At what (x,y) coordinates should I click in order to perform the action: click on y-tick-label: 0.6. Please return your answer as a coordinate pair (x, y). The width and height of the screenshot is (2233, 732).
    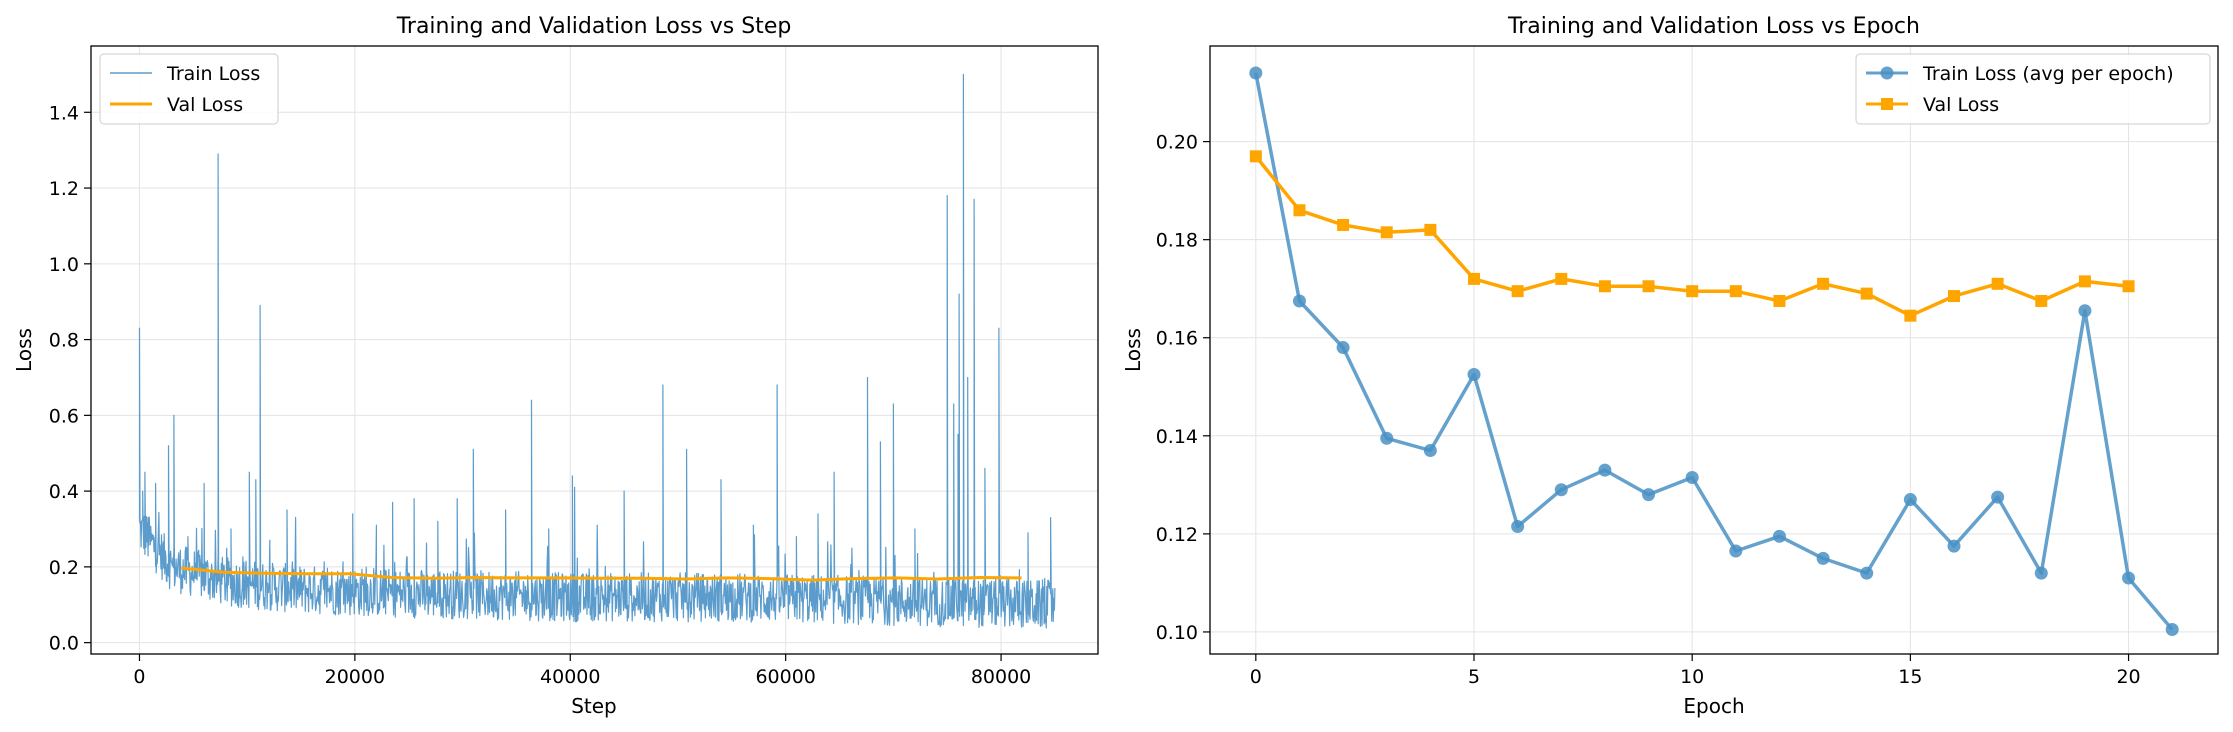
    Looking at the image, I should click on (64, 416).